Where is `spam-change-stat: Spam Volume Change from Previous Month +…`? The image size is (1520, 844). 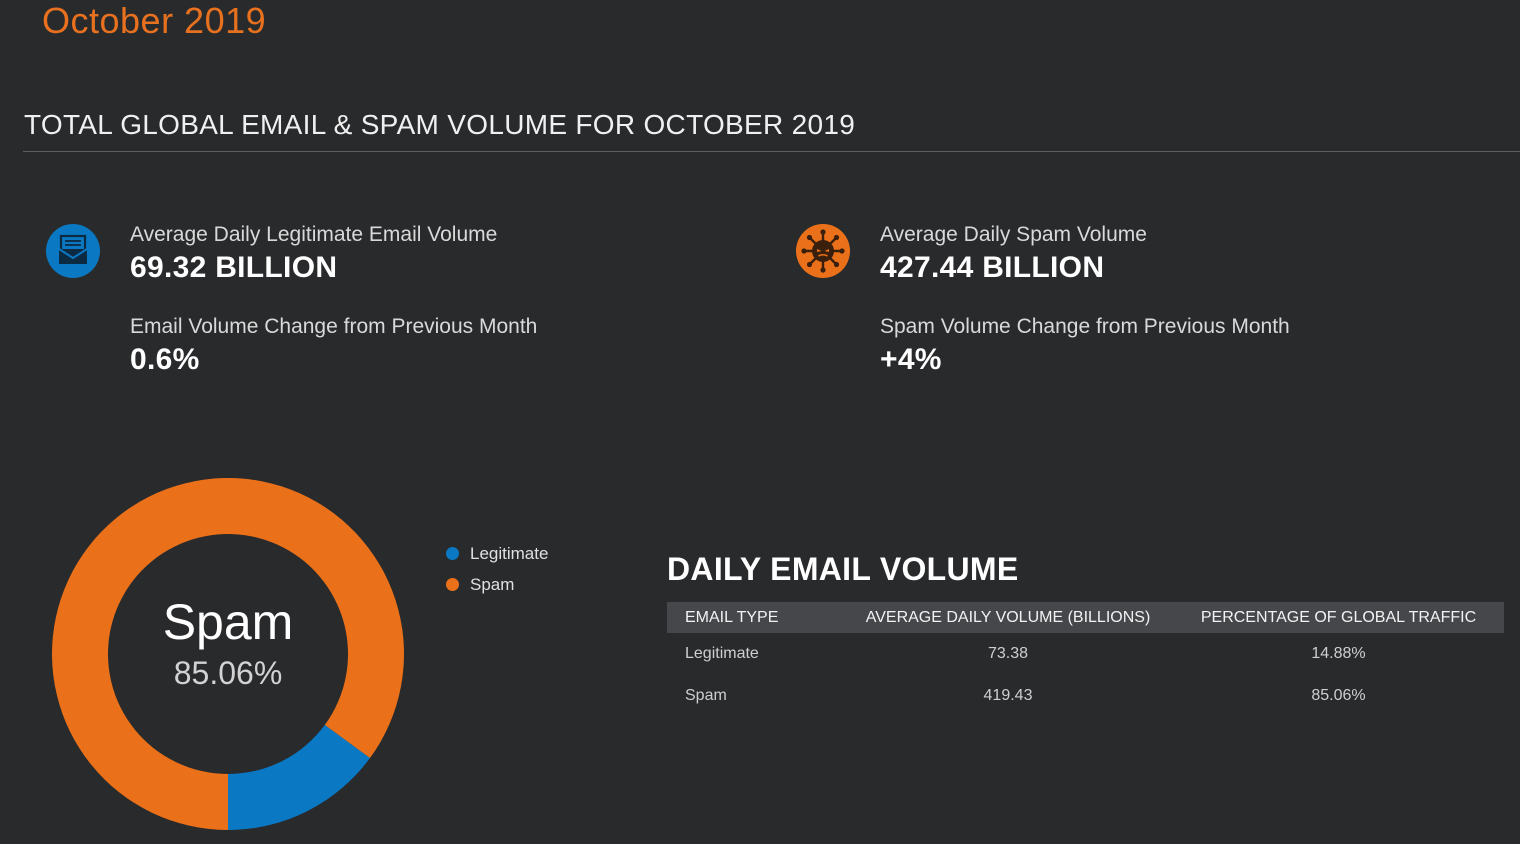
spam-change-stat: Spam Volume Change from Previous Month +… is located at coordinates (1085, 347).